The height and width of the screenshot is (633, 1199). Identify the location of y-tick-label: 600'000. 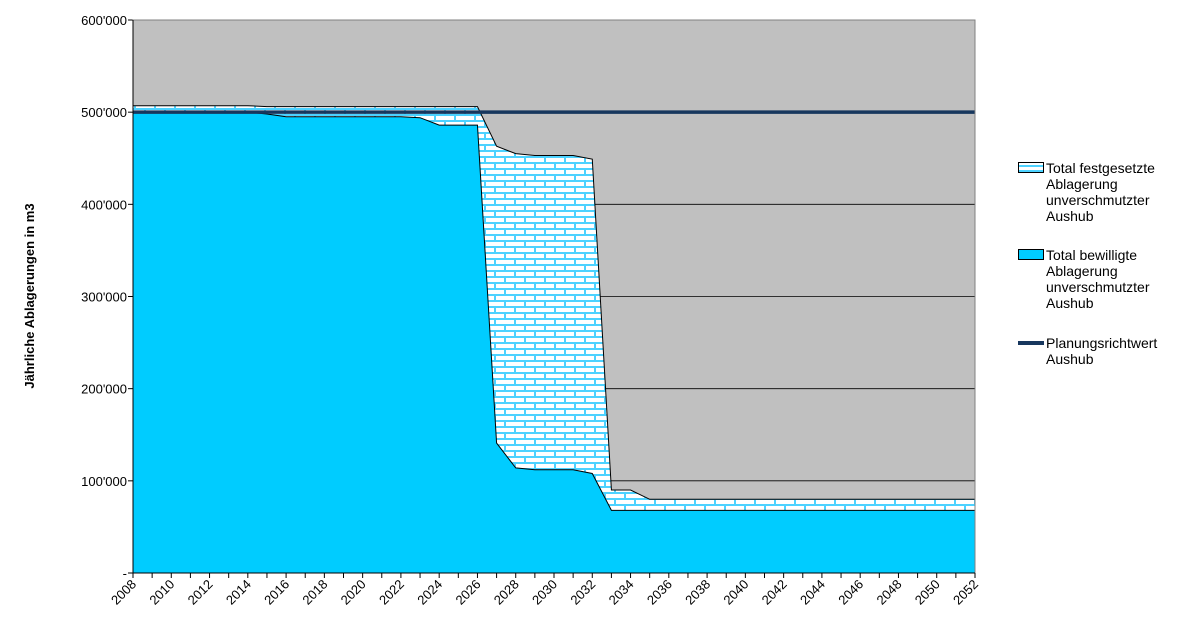
(104, 20).